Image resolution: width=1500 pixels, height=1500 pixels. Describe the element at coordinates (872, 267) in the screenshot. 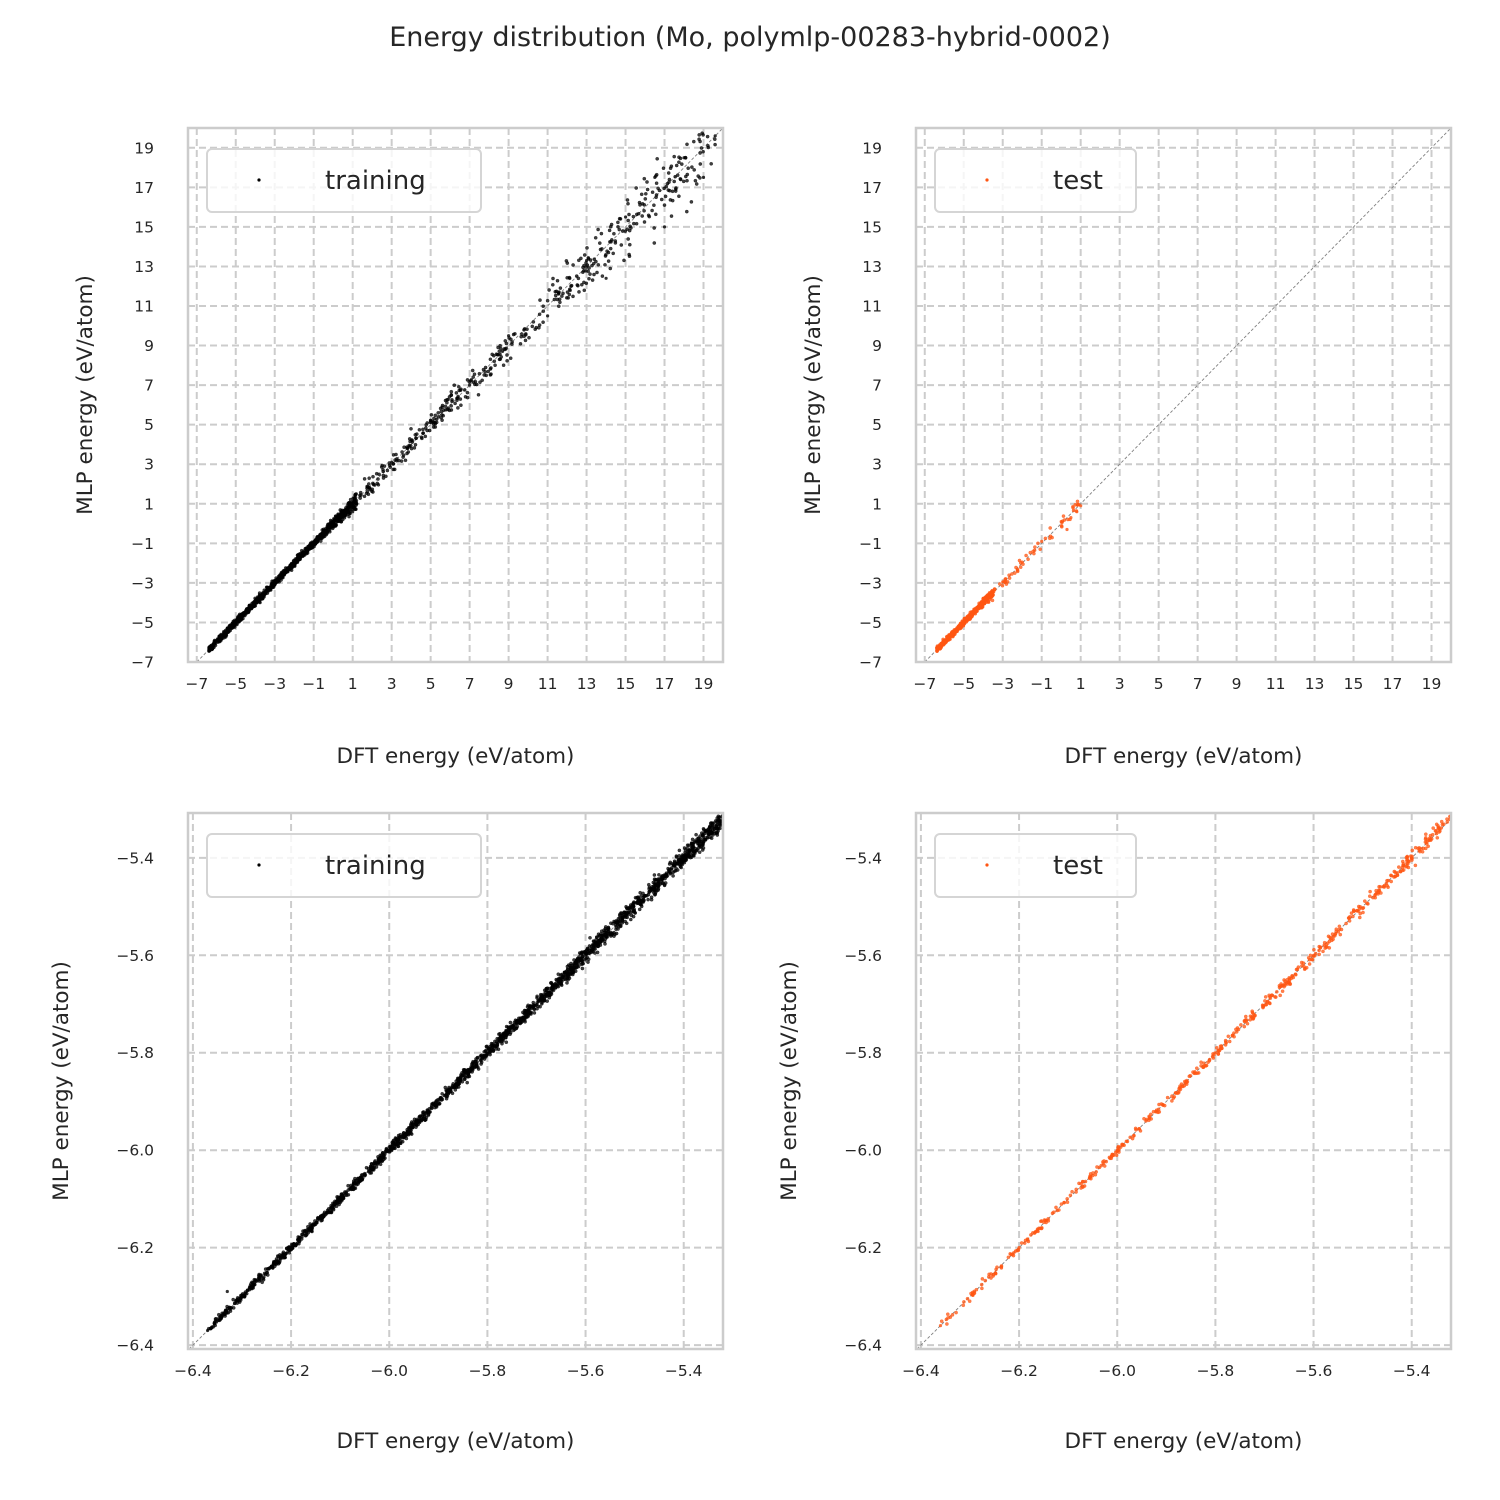

I see `y-tick-label: 13` at that location.